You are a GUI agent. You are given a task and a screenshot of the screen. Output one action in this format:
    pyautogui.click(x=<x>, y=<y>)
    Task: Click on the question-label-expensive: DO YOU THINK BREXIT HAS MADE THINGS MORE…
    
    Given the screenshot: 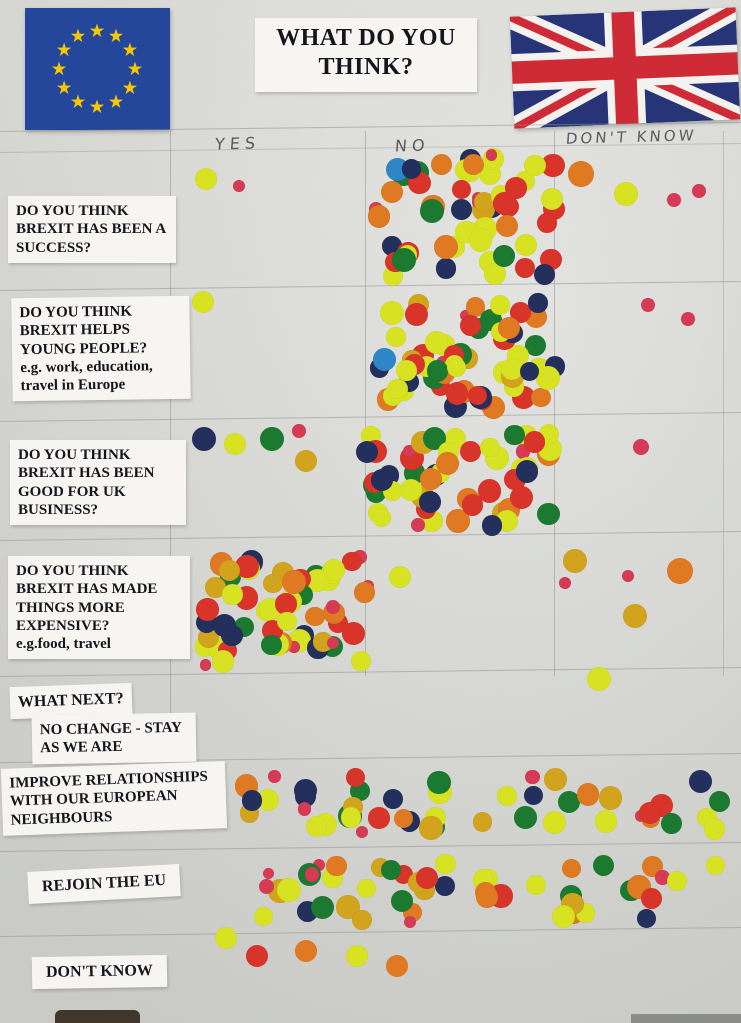 What is the action you would take?
    pyautogui.click(x=99, y=608)
    